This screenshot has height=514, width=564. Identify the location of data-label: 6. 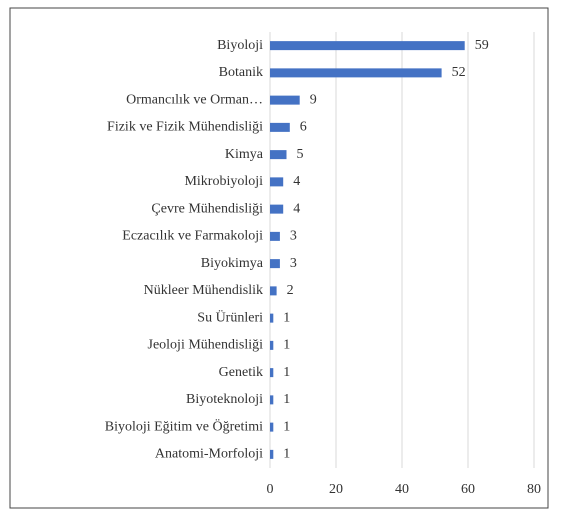
(303, 127).